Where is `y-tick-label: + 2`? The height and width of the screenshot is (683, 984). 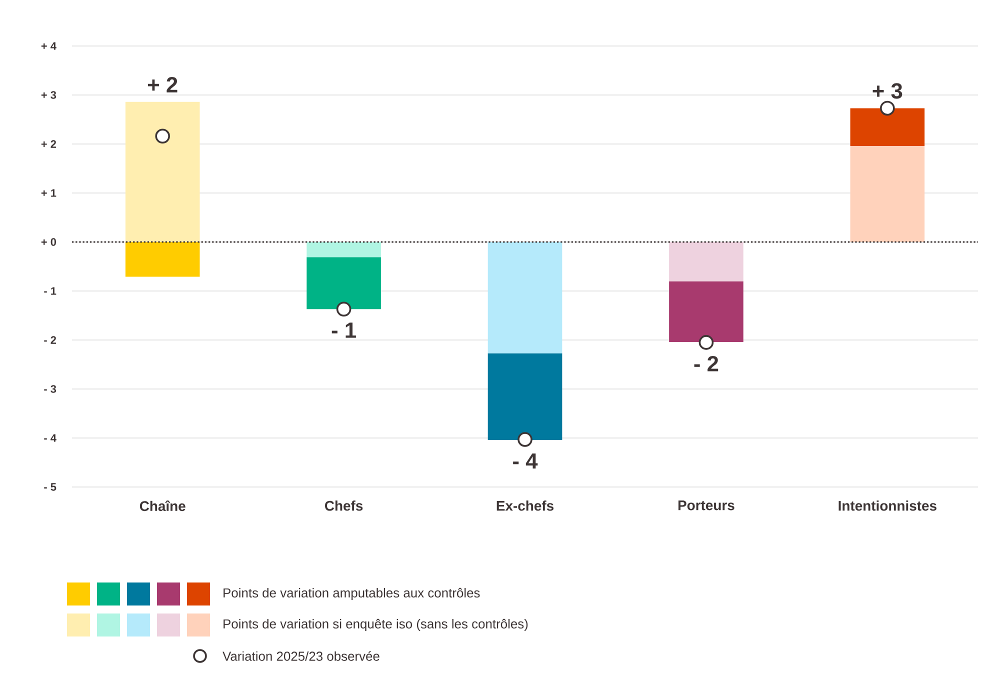 y-tick-label: + 2 is located at coordinates (48, 144).